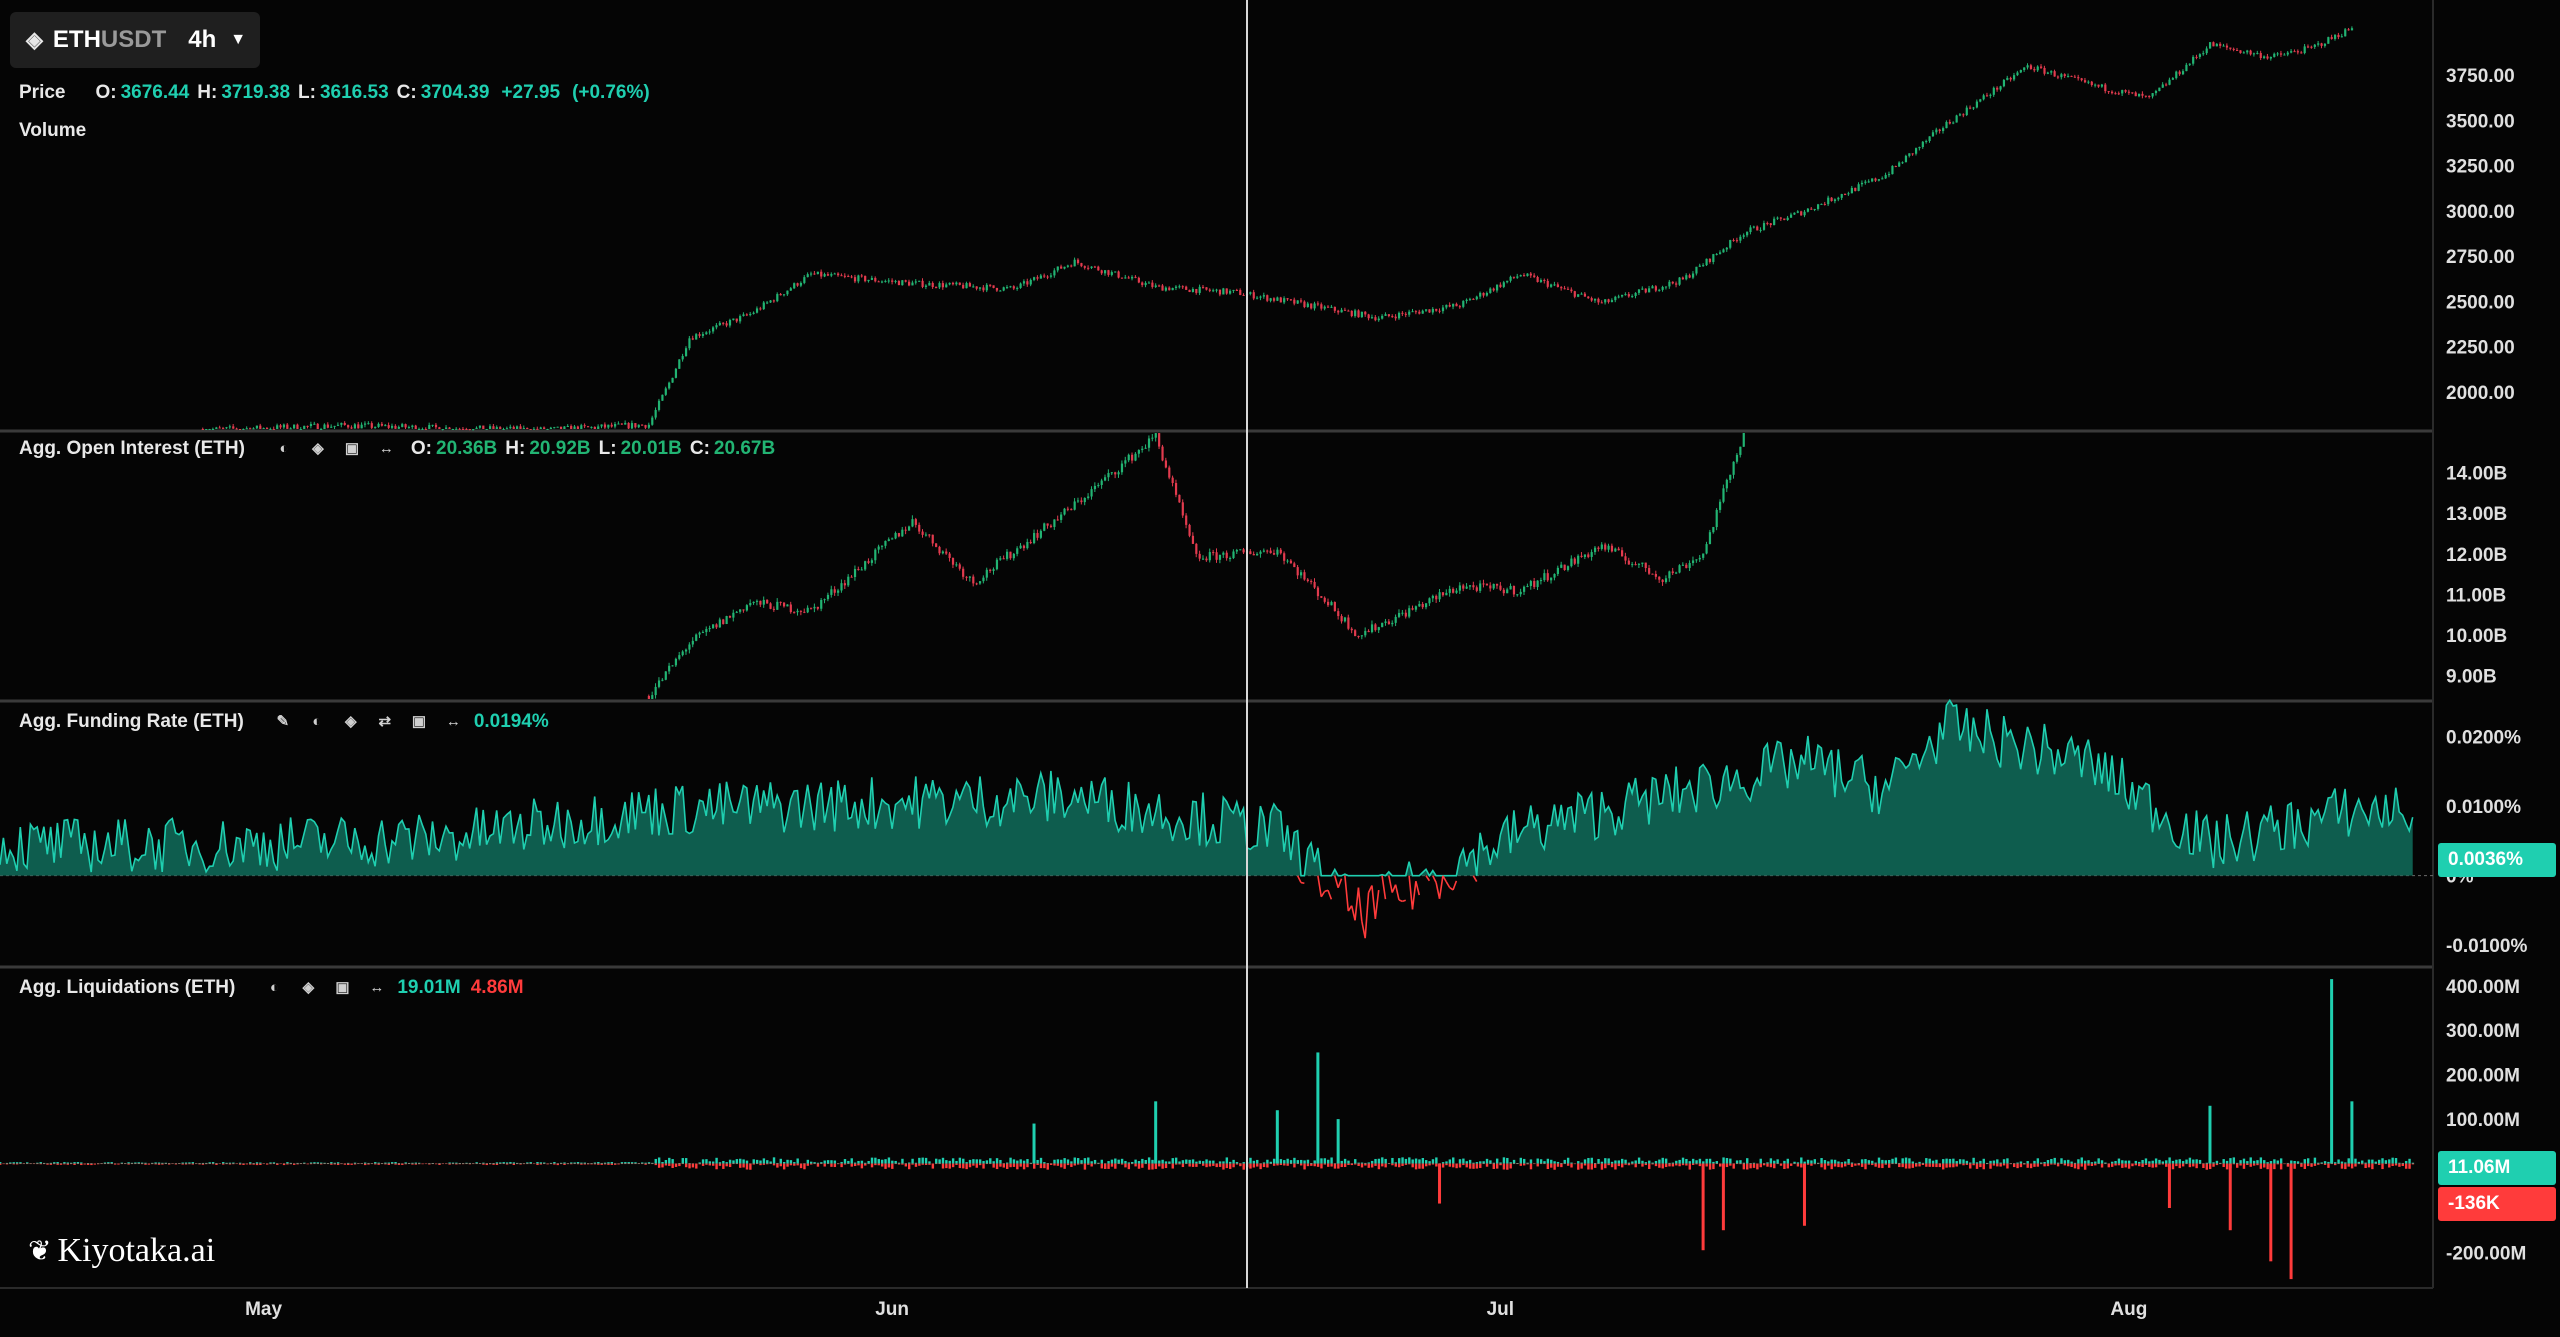  What do you see at coordinates (2291, 1221) in the screenshot?
I see `liq-short-spike` at bounding box center [2291, 1221].